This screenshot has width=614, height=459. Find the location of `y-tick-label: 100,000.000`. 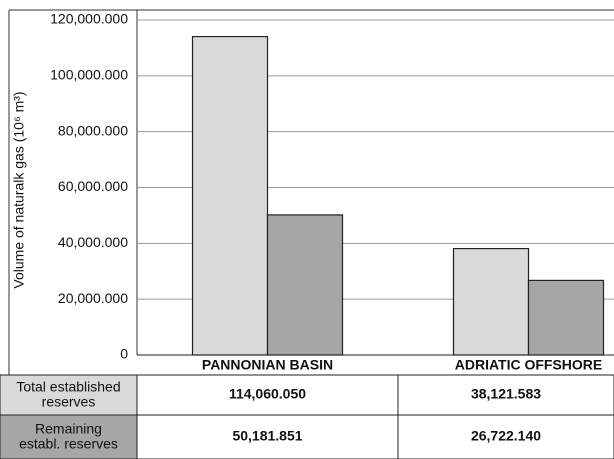

y-tick-label: 100,000.000 is located at coordinates (89, 75).